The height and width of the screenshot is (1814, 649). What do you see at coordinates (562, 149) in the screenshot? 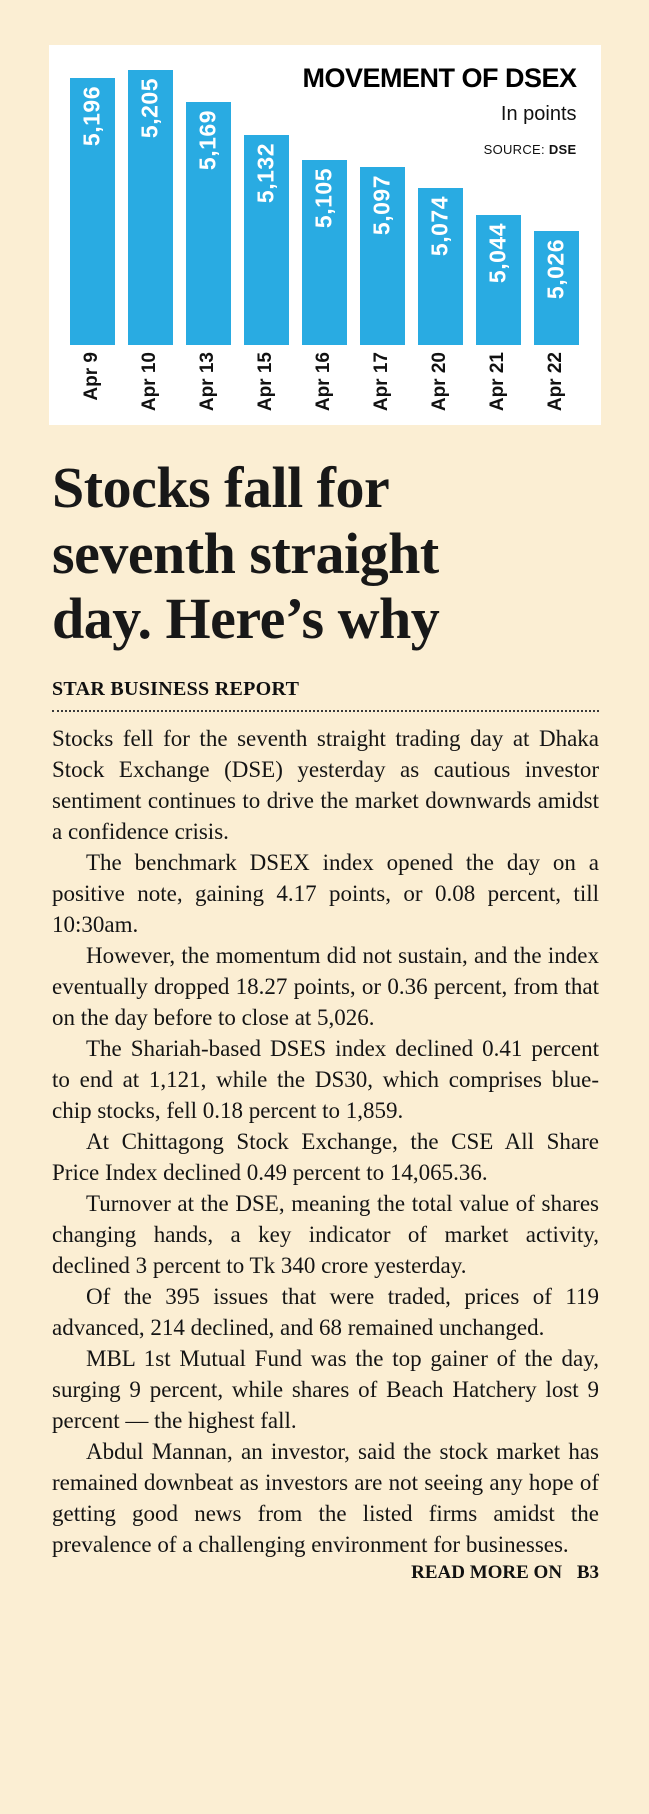
I see `chart-source-value: DSE` at bounding box center [562, 149].